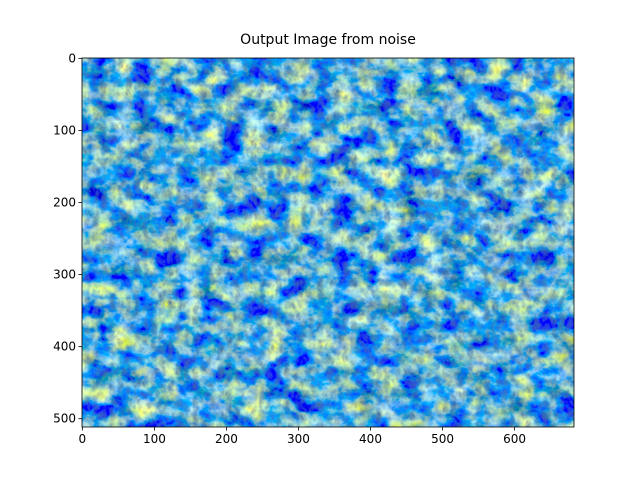 This screenshot has height=484, width=640. What do you see at coordinates (514, 439) in the screenshot?
I see `x-tick-label: 600` at bounding box center [514, 439].